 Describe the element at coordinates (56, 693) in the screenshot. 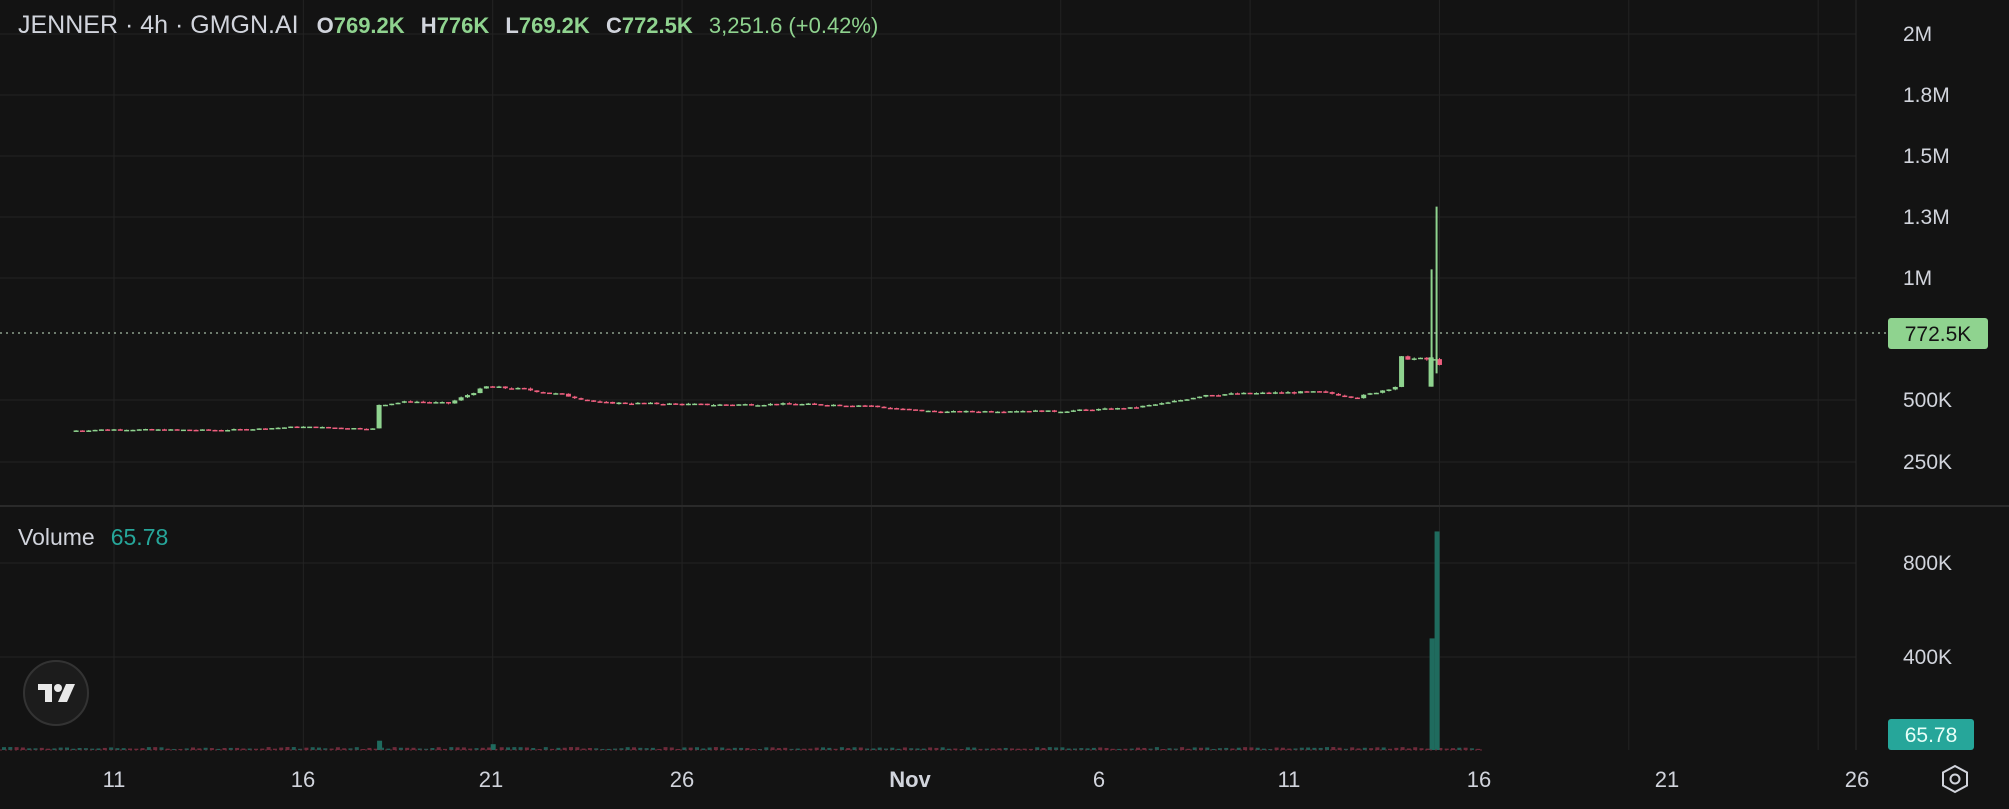

I see `tradingview-logo-icon` at that location.